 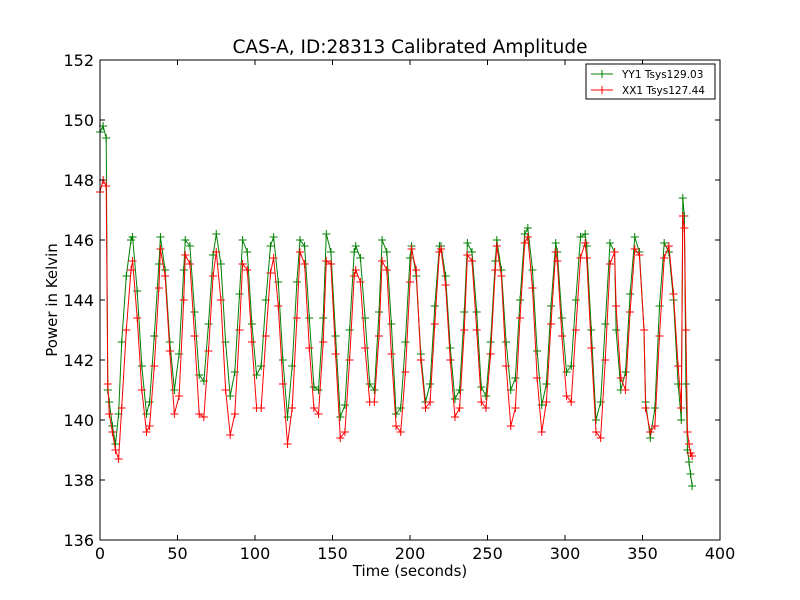 What do you see at coordinates (78, 60) in the screenshot?
I see `y-tick-label: 152` at bounding box center [78, 60].